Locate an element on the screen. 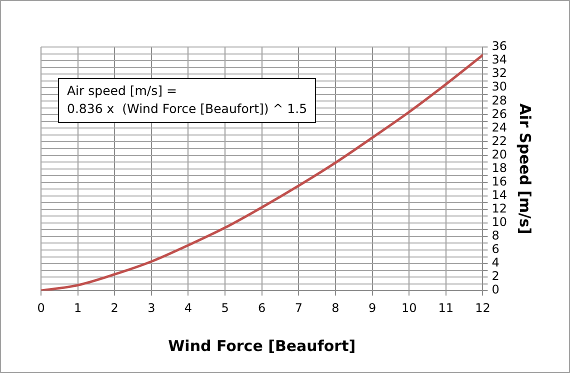 Image resolution: width=570 pixels, height=373 pixels. x-tick-label: 4 is located at coordinates (188, 307).